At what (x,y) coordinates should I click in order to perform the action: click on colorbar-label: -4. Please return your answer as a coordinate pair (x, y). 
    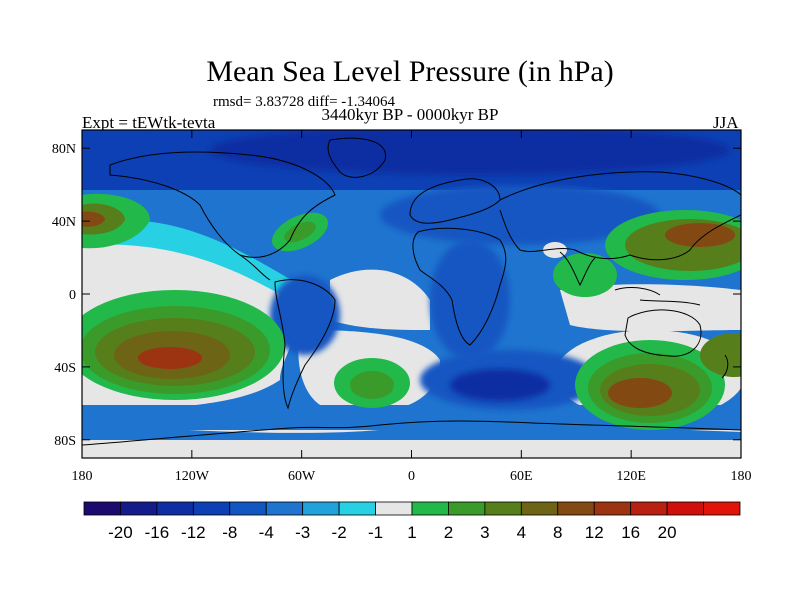
    Looking at the image, I should click on (266, 532).